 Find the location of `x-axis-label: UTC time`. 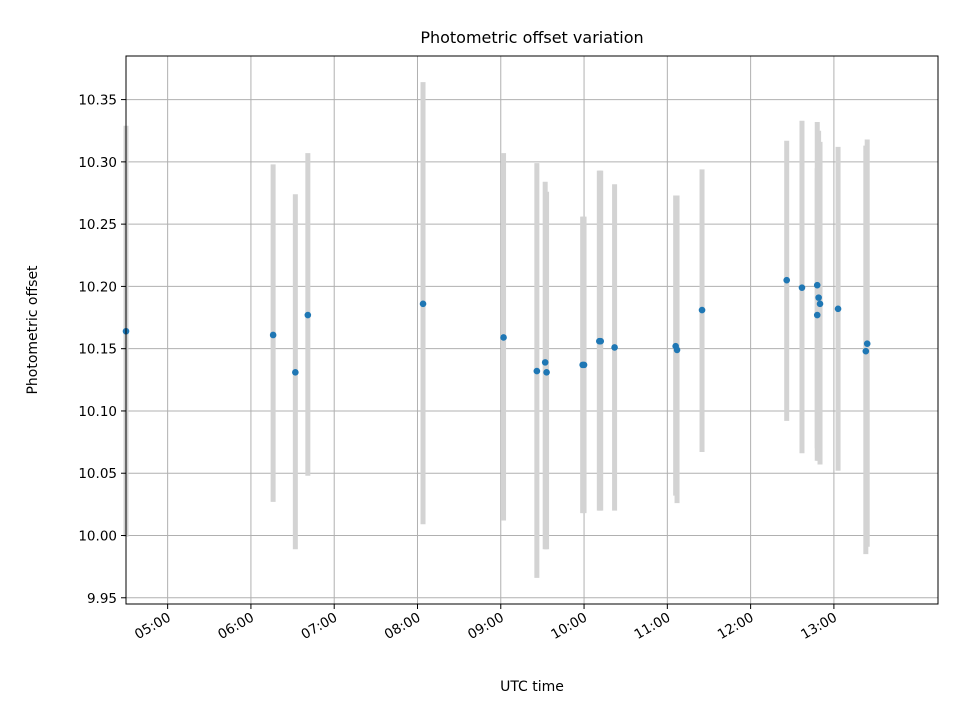

x-axis-label: UTC time is located at coordinates (532, 687).